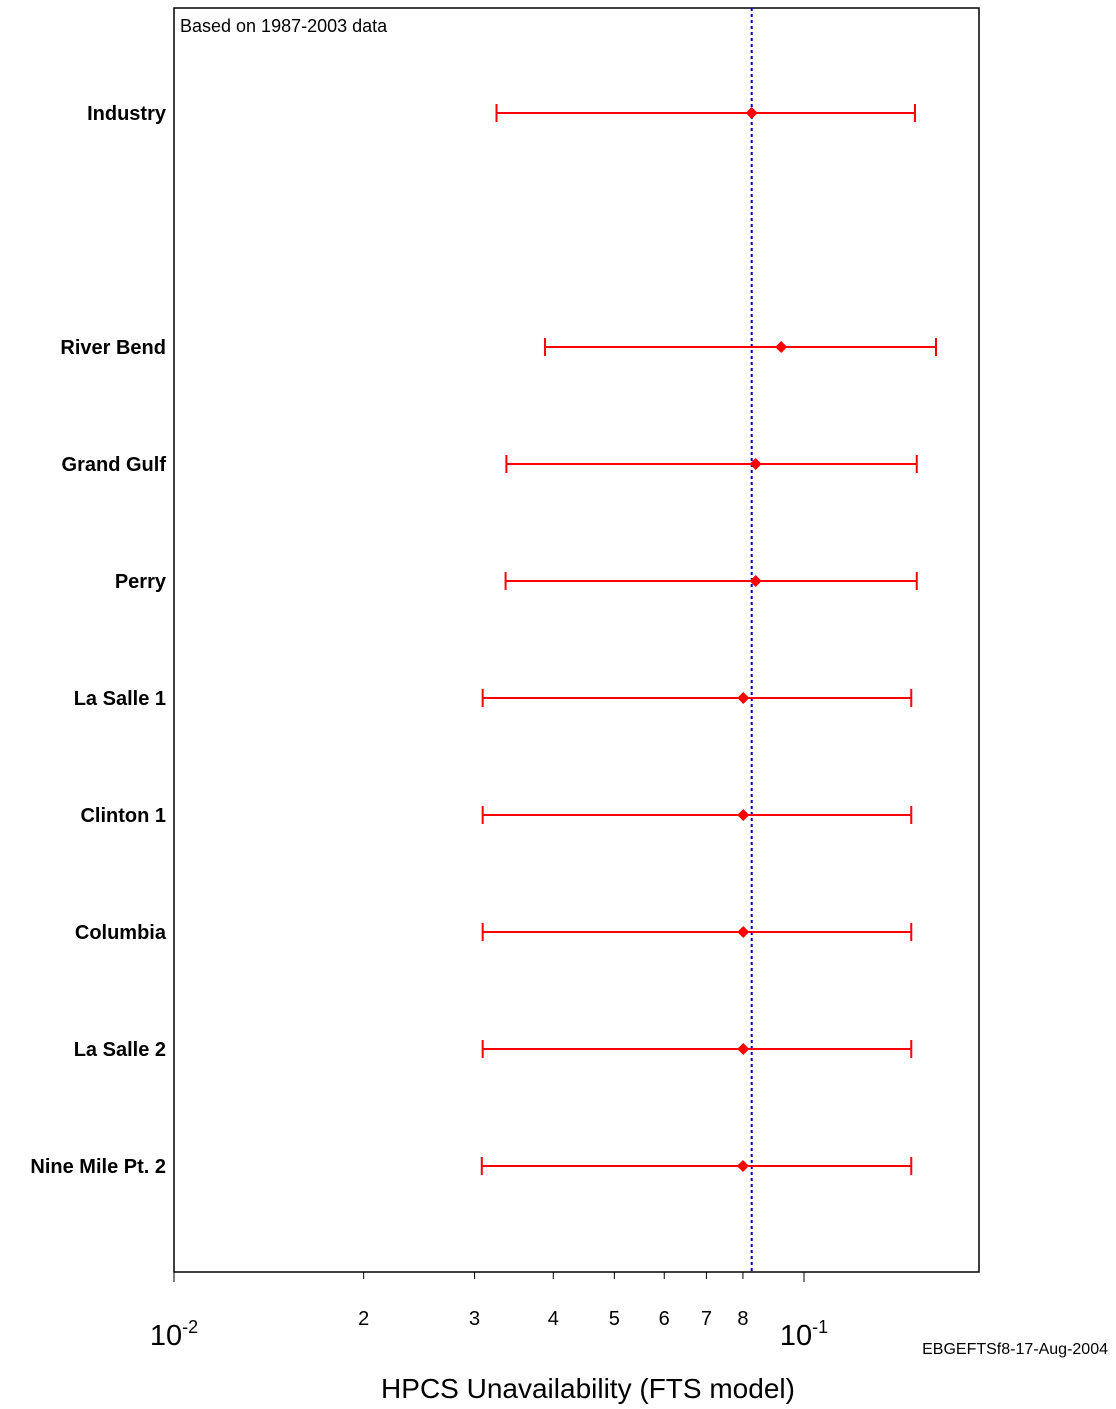 This screenshot has width=1116, height=1409. What do you see at coordinates (588, 1388) in the screenshot?
I see `x-axis-title: HPCS Unavailability (FTS model)` at bounding box center [588, 1388].